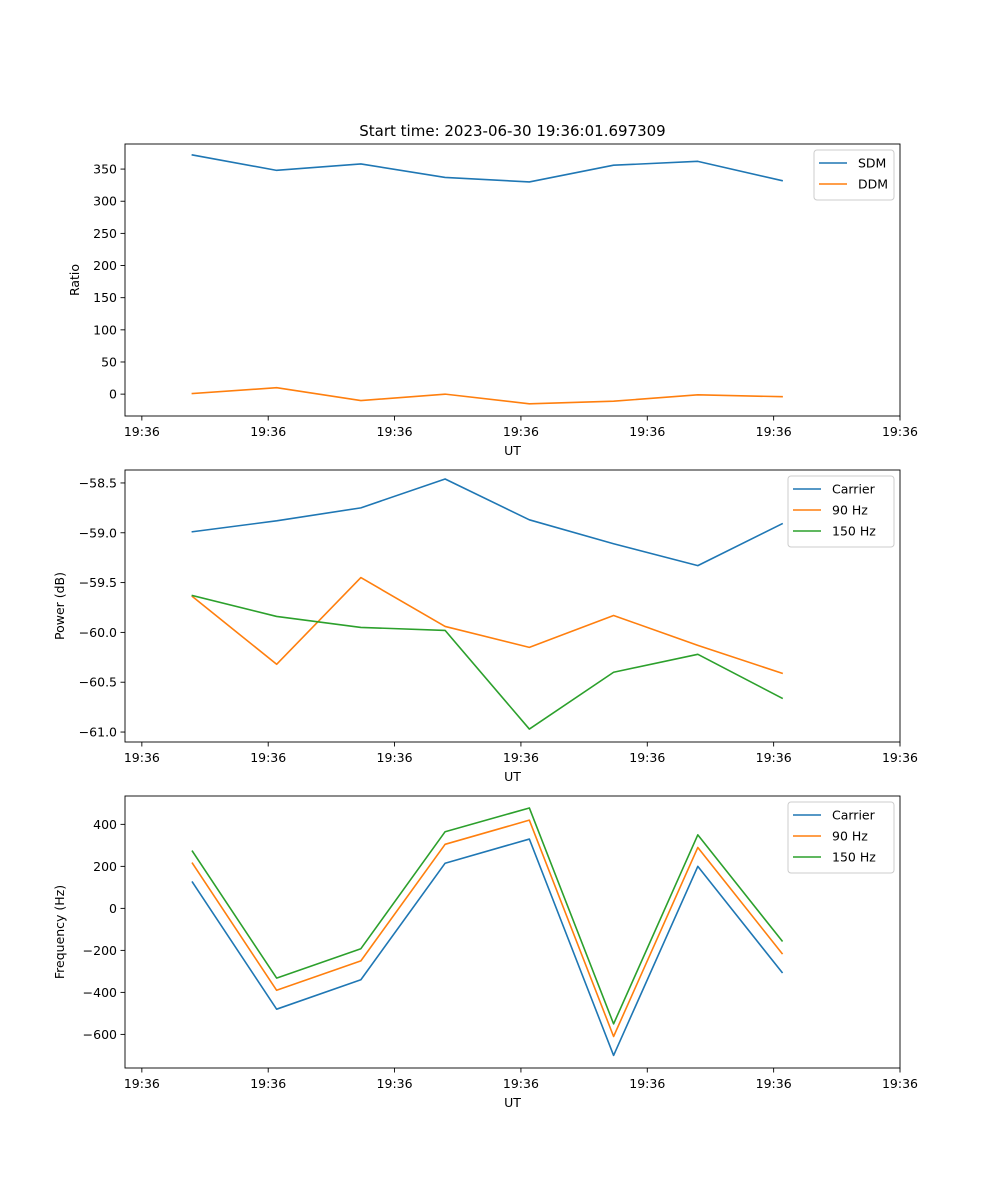 The width and height of the screenshot is (1000, 1200). What do you see at coordinates (487, 168) in the screenshot?
I see `series-line-sdm` at bounding box center [487, 168].